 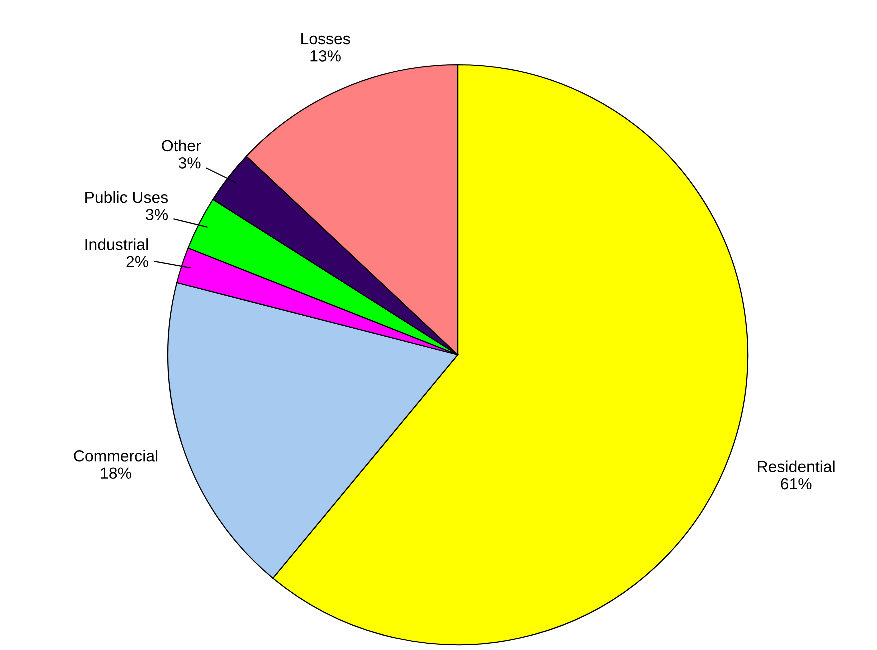 I want to click on slice-label: Industrial, so click(x=117, y=244).